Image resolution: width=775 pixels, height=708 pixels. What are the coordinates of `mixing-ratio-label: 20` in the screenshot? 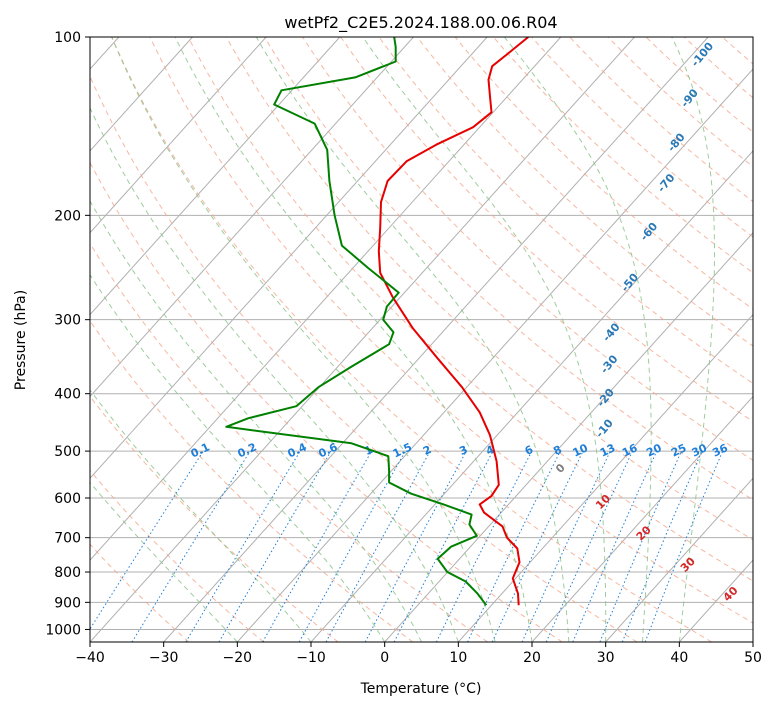 It's located at (654, 450).